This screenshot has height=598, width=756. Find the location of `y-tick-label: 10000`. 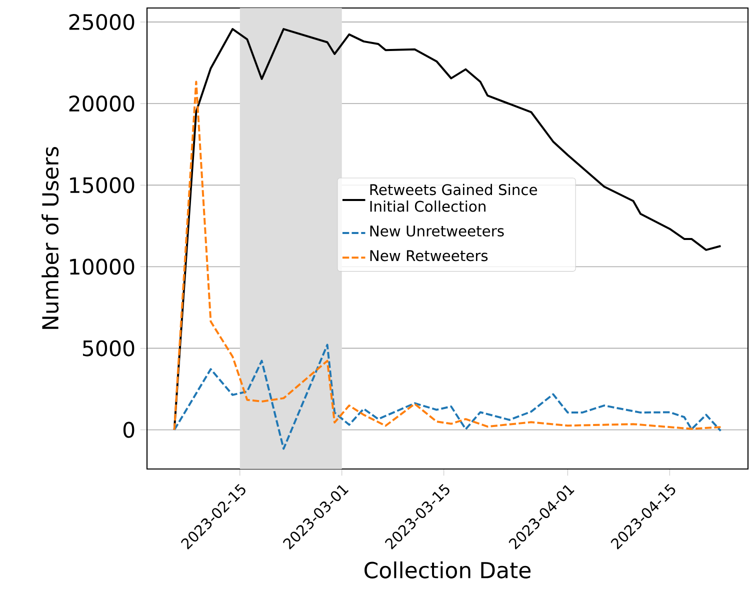

y-tick-label: 10000 is located at coordinates (102, 266).